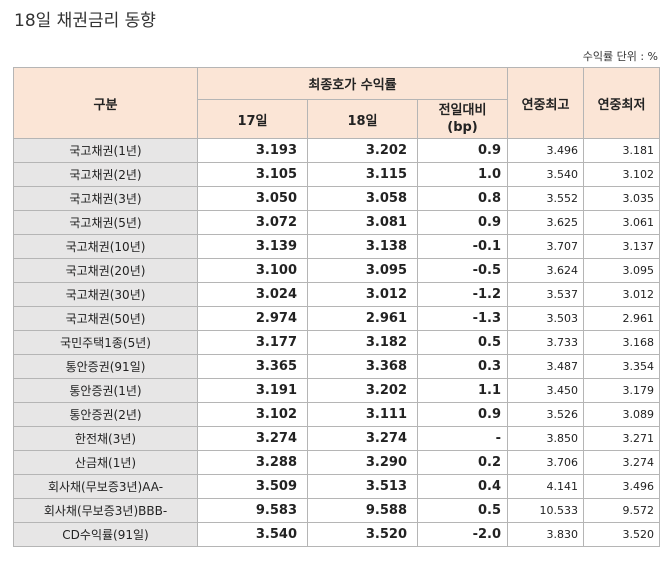 The height and width of the screenshot is (580, 670). What do you see at coordinates (462, 222) in the screenshot?
I see `cell-change: 0.9` at bounding box center [462, 222].